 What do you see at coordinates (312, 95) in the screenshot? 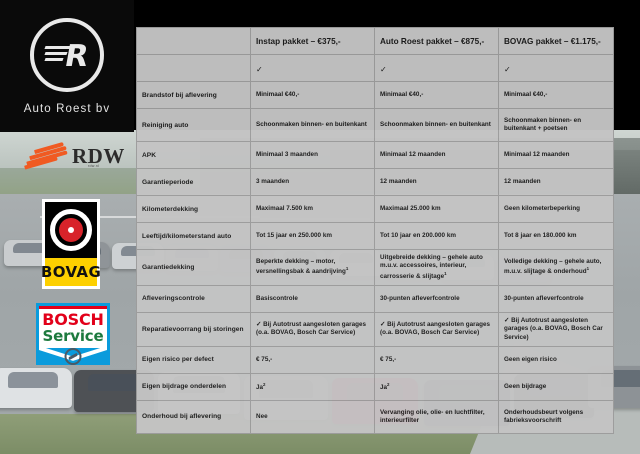
I see `row-value-col1: Minimaal €40,-` at bounding box center [312, 95].